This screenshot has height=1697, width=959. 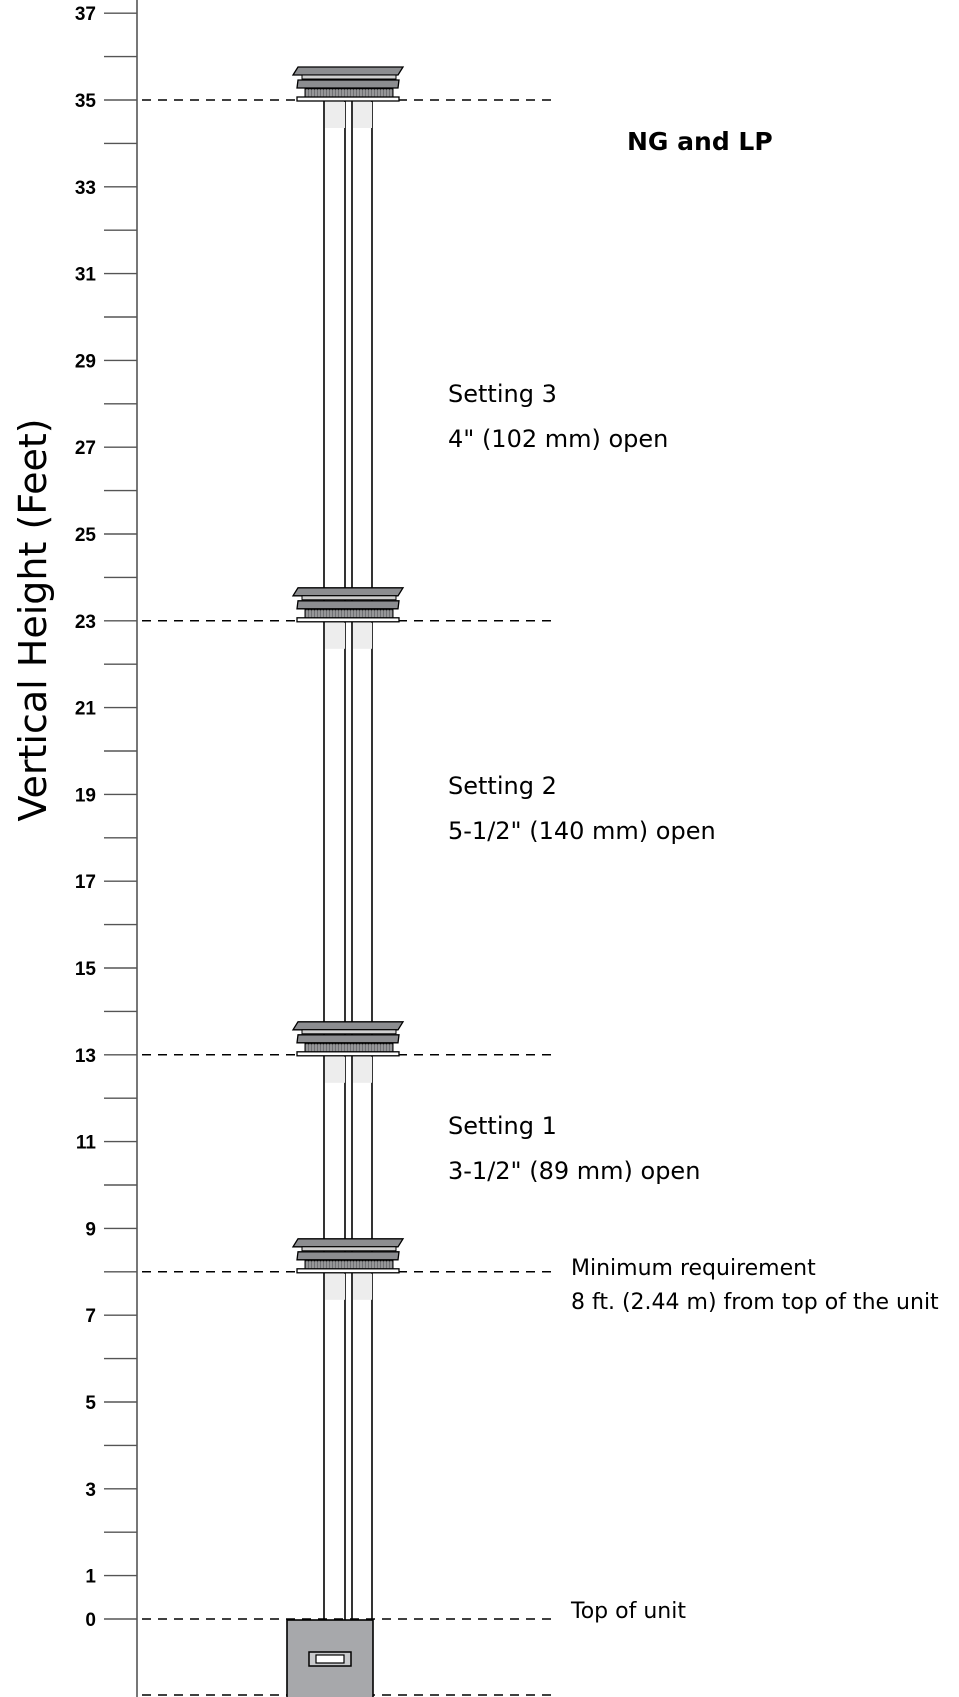 What do you see at coordinates (502, 394) in the screenshot?
I see `setting-3-name: Setting 3` at bounding box center [502, 394].